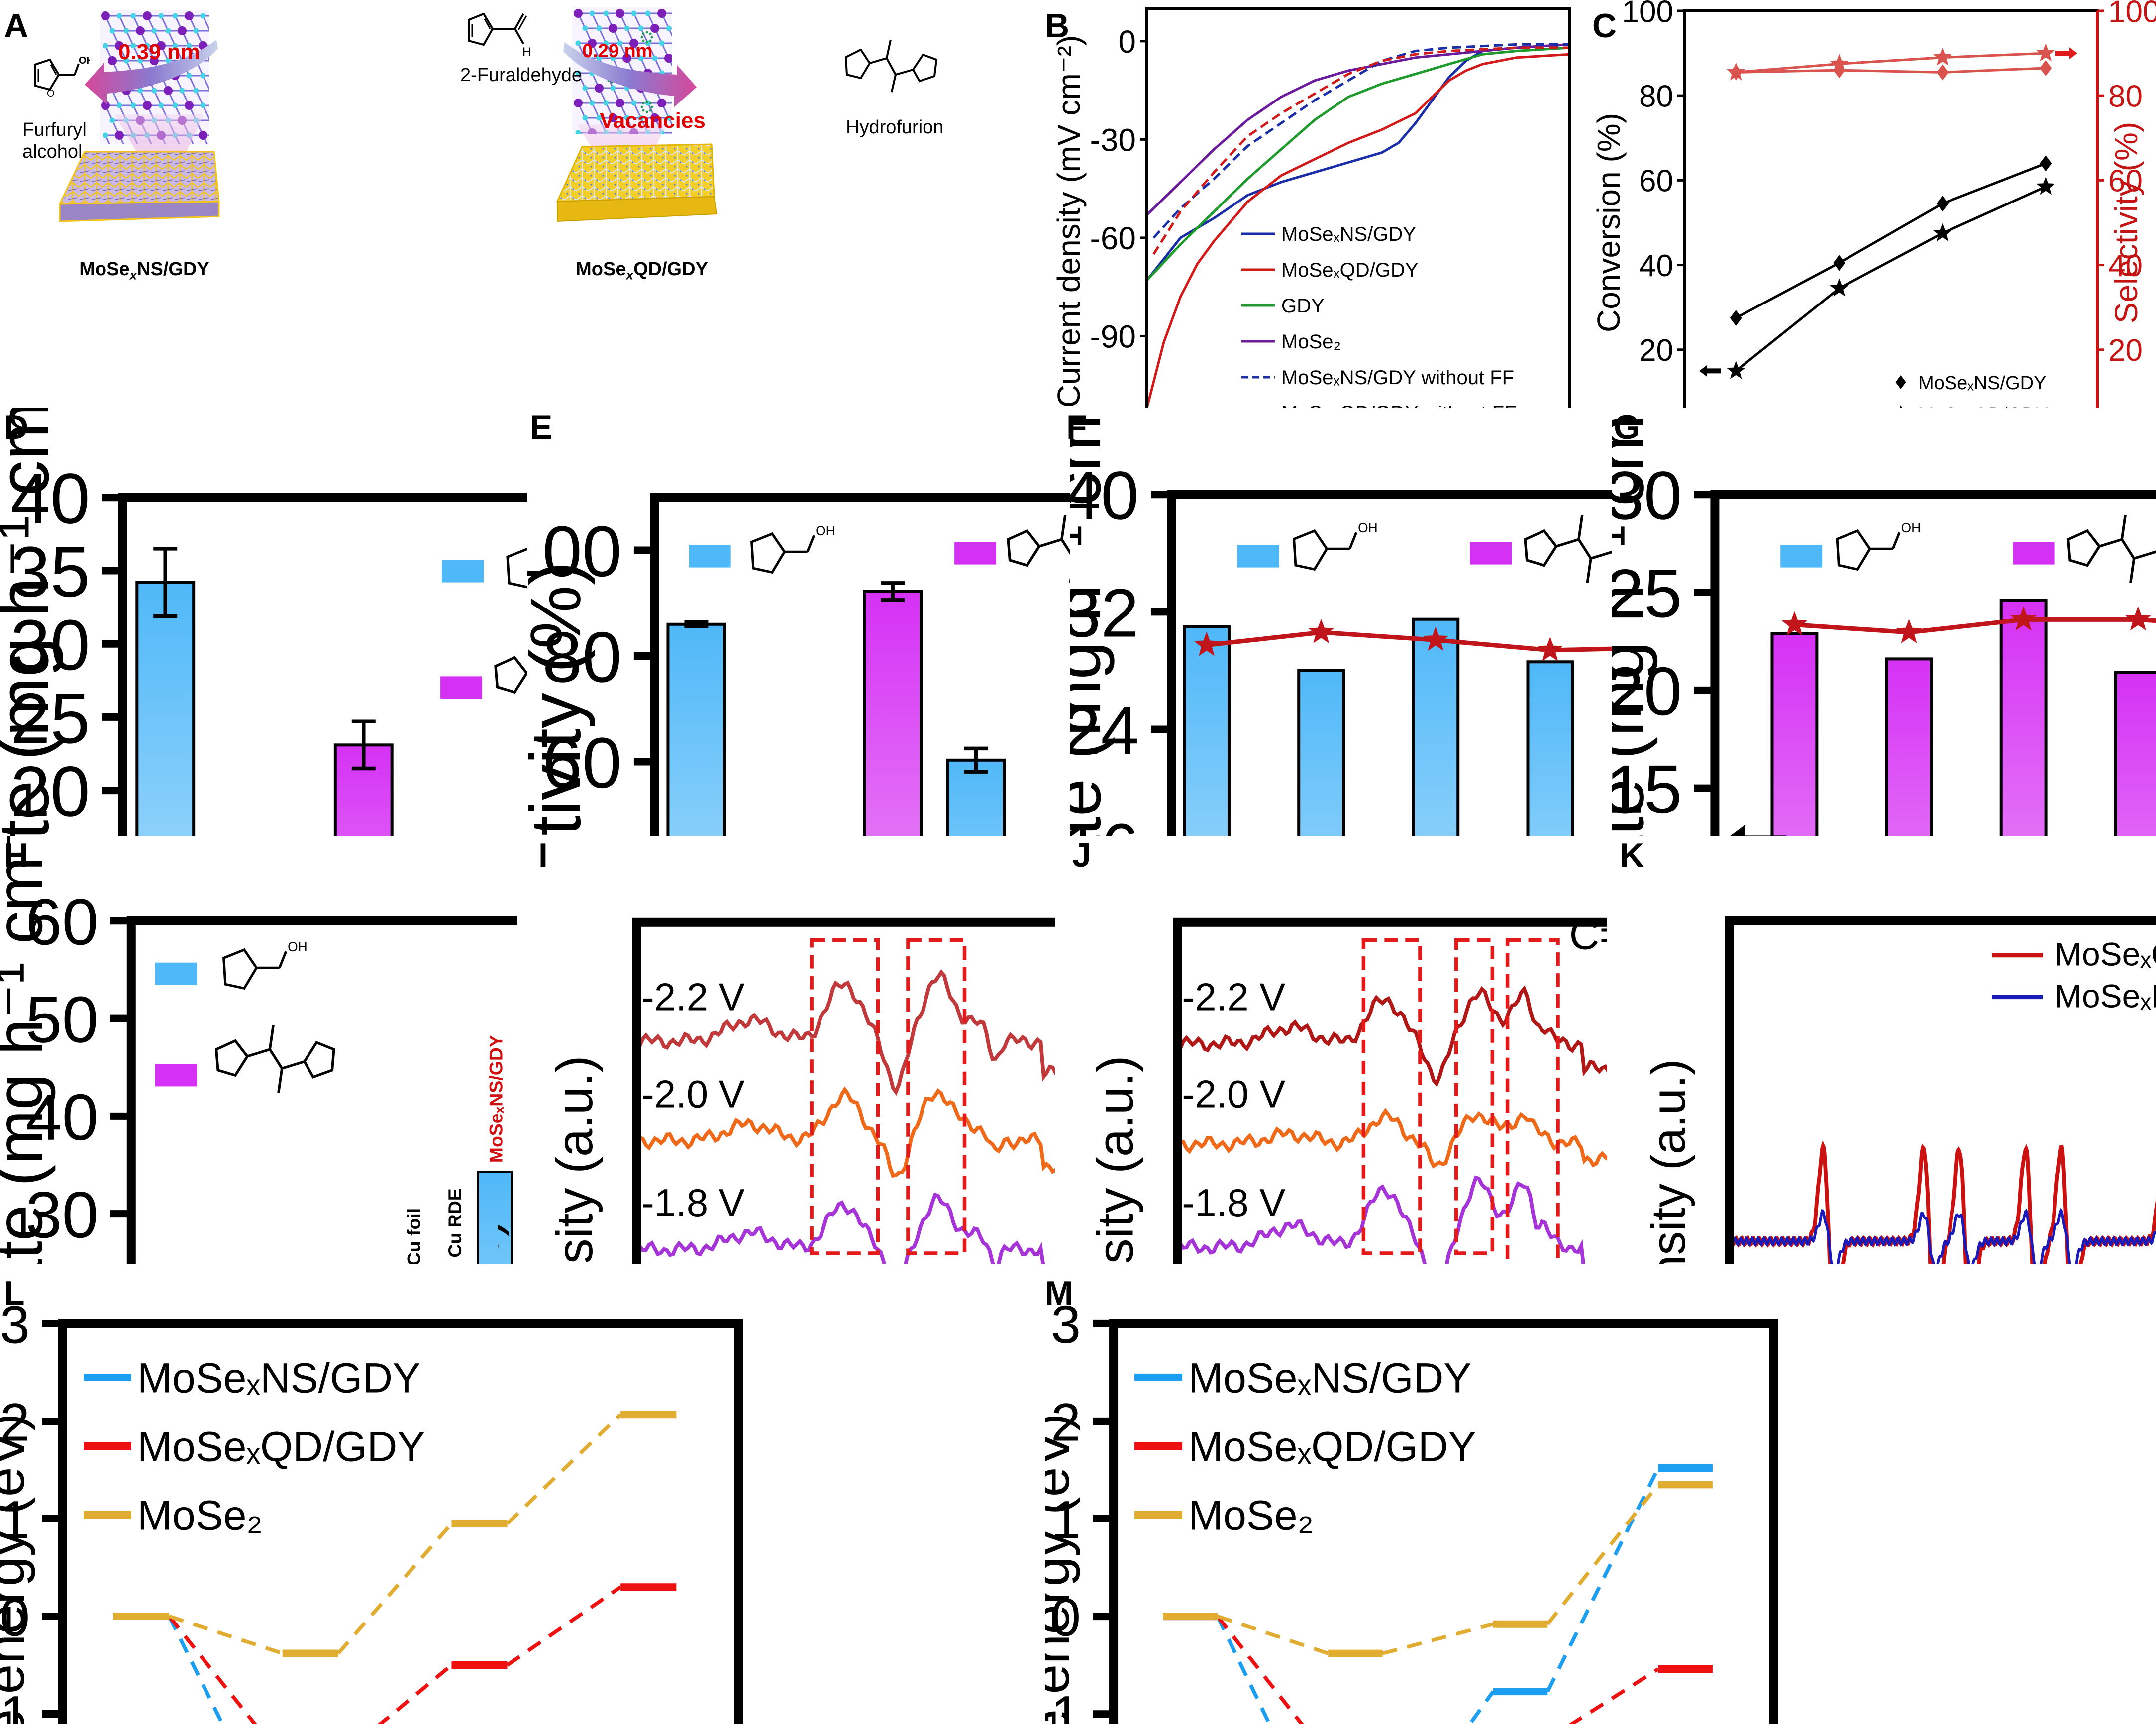 This screenshot has width=2156, height=1724. I want to click on y-axis-tick-label: 80, so click(582, 657).